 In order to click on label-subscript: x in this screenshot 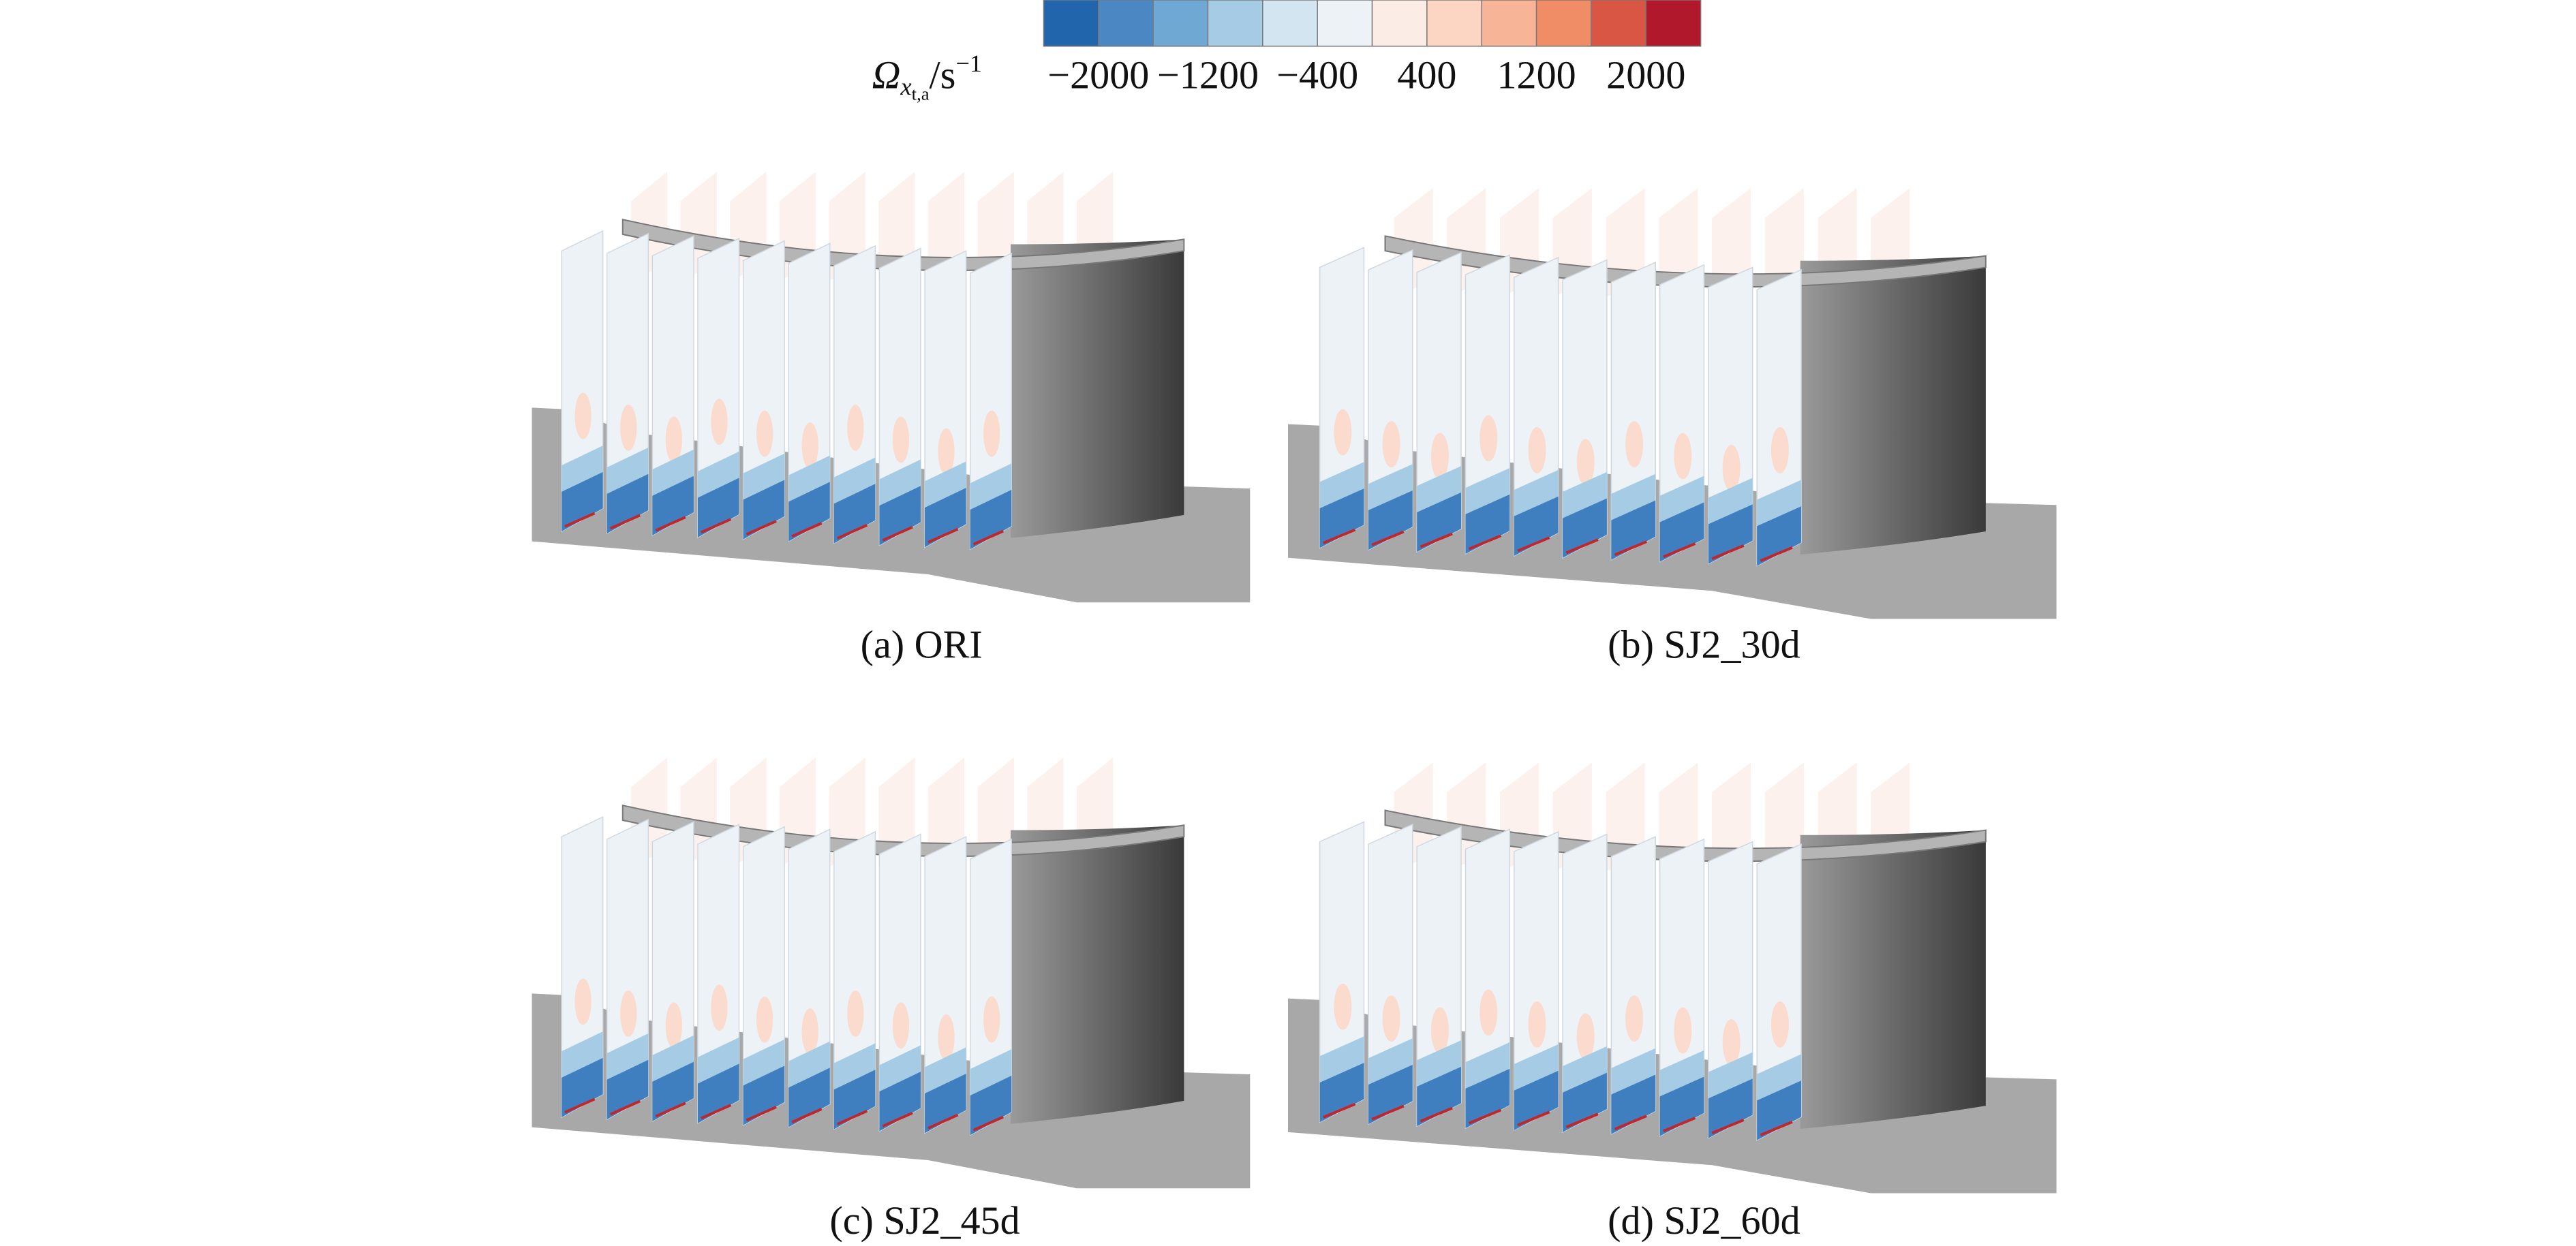, I will do `click(906, 86)`.